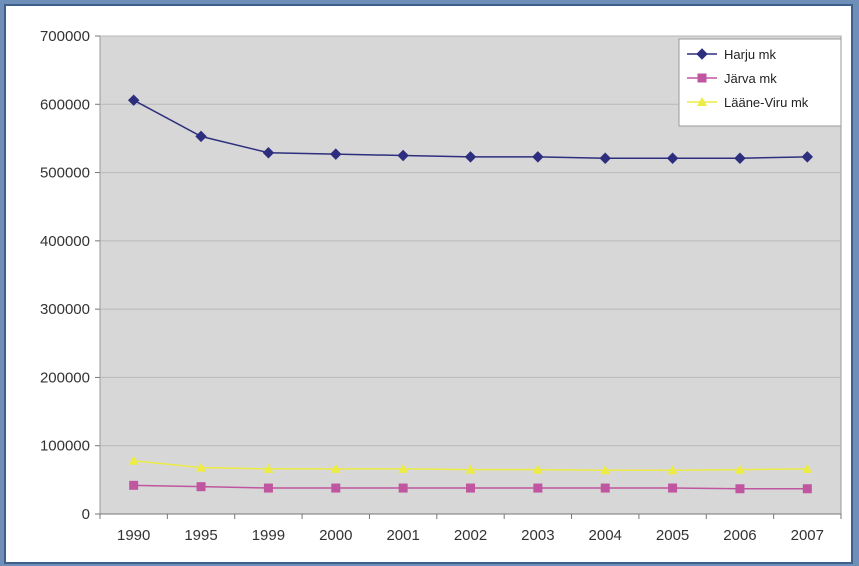 Image resolution: width=859 pixels, height=566 pixels. Describe the element at coordinates (65, 104) in the screenshot. I see `y-tick-label: 600000` at that location.